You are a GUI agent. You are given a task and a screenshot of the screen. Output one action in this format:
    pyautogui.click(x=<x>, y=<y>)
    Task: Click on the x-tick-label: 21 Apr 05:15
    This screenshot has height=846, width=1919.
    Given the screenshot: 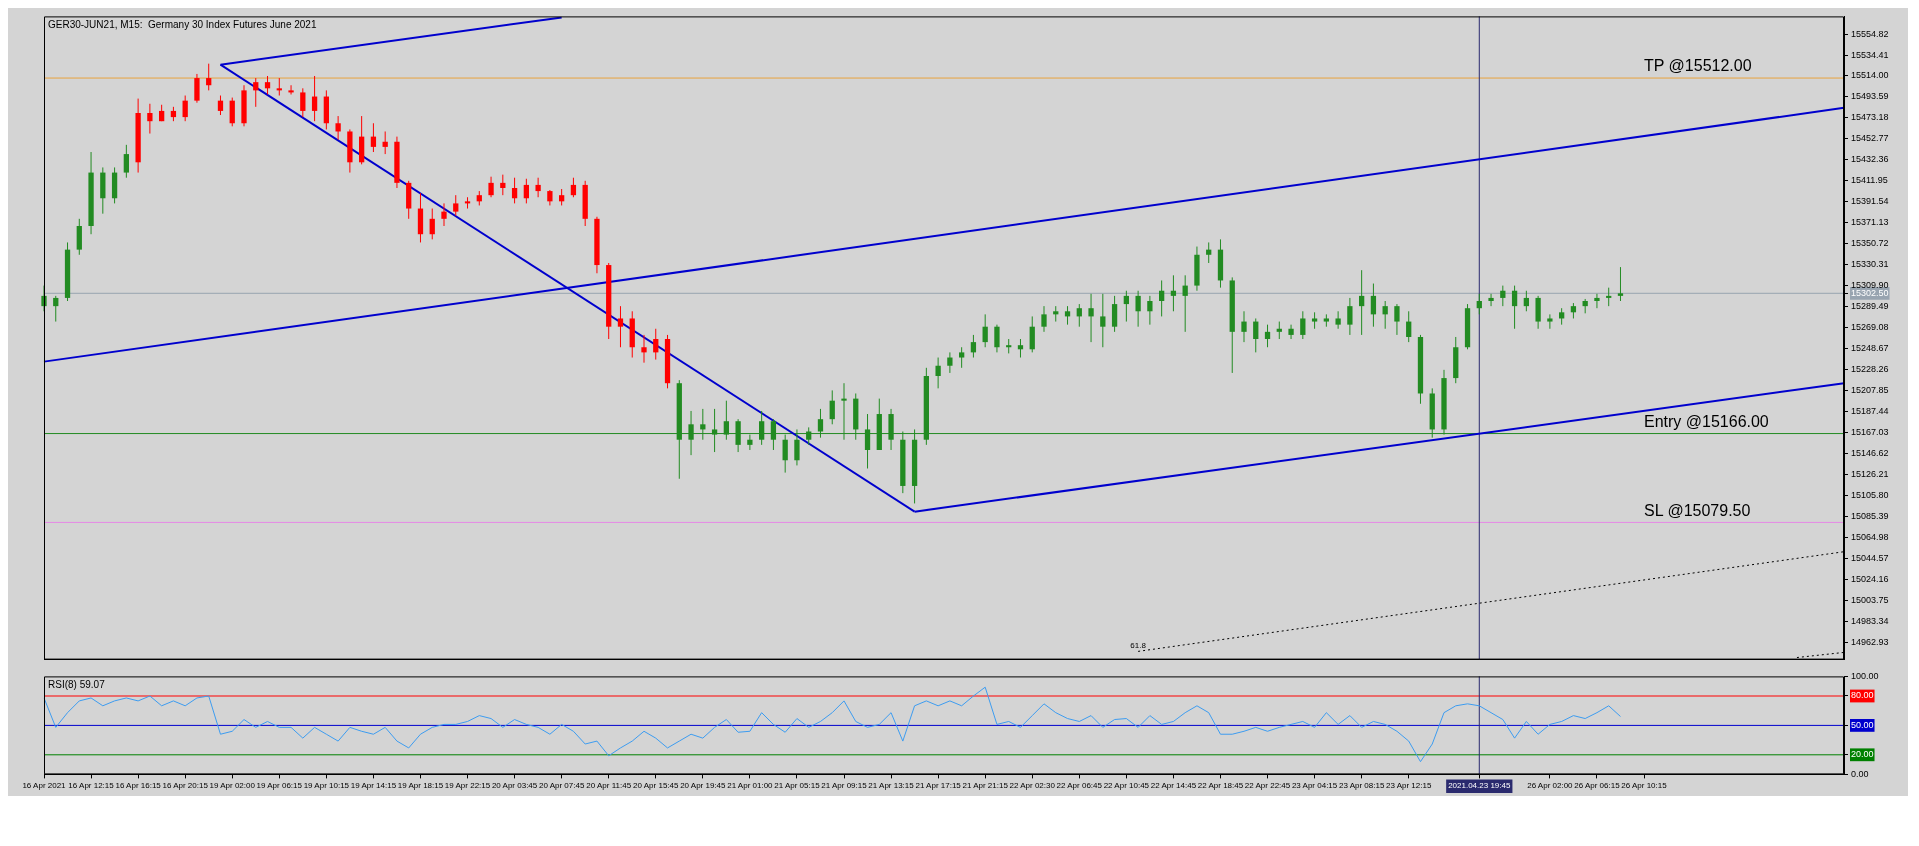 What is the action you would take?
    pyautogui.click(x=797, y=786)
    